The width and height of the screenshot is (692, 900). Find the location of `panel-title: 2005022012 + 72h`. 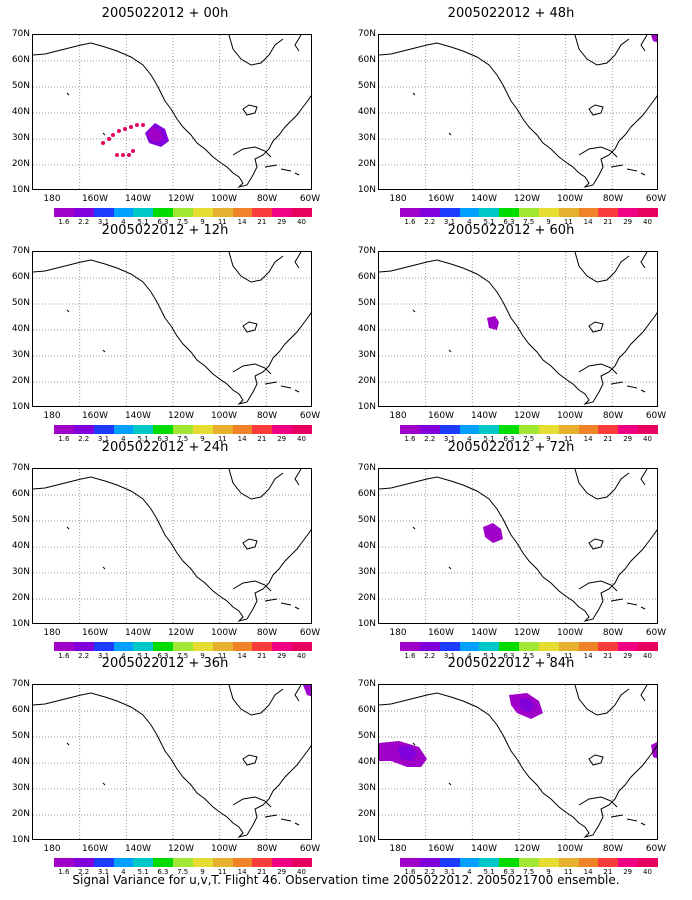

panel-title: 2005022012 + 72h is located at coordinates (511, 447).